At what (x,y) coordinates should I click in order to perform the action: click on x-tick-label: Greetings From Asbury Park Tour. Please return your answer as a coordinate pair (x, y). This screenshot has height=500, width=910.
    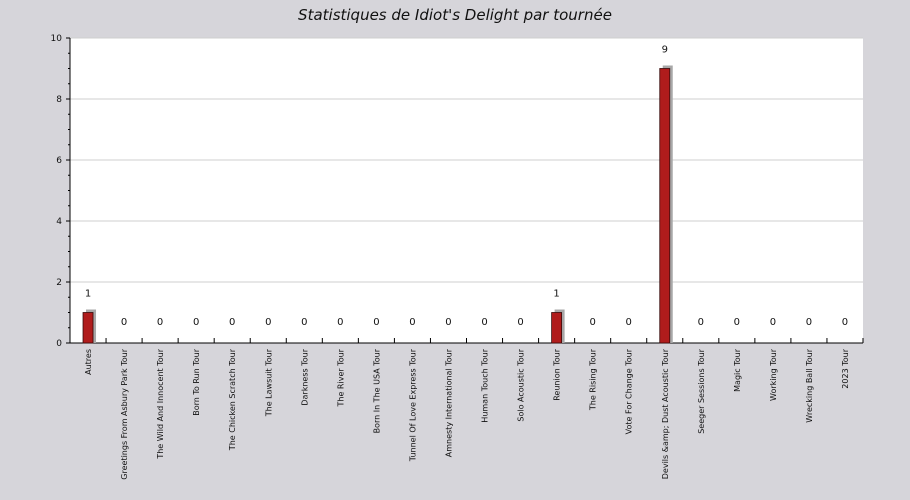
    Looking at the image, I should click on (124, 413).